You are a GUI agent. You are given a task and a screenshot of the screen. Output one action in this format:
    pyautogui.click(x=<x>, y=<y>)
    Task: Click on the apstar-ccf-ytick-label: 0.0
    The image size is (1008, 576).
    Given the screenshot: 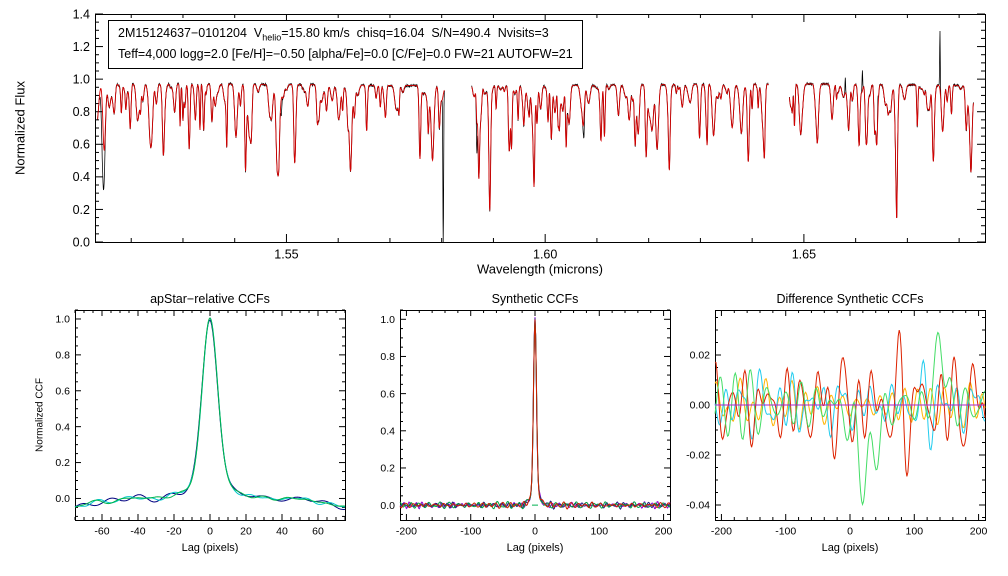 What is the action you would take?
    pyautogui.click(x=62, y=499)
    